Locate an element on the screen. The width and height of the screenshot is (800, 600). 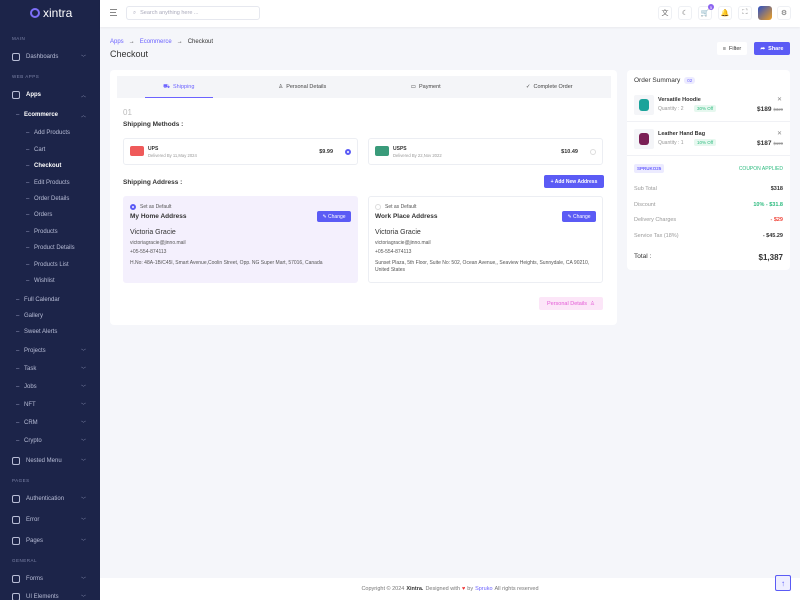
sidebar-item-ui-elements: UI Elements ﹀ is located at coordinates (50, 595).